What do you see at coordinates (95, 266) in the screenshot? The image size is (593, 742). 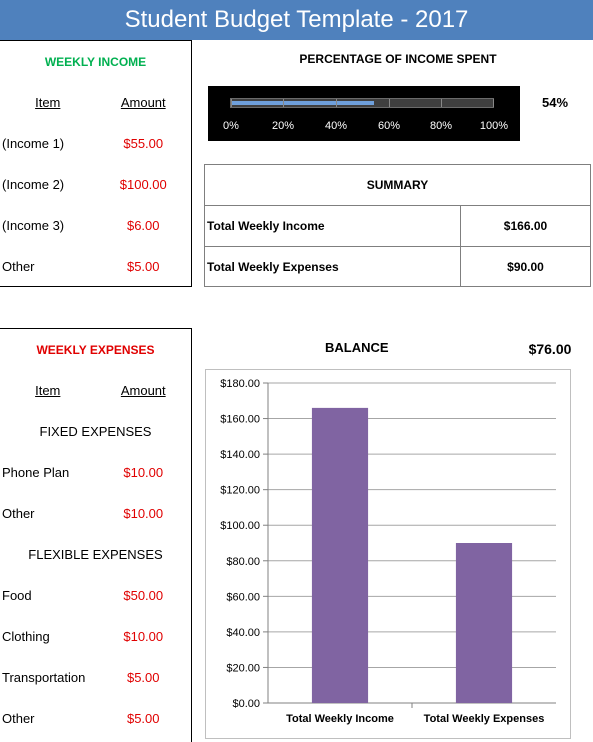 I see `income-row: Other $5.00` at bounding box center [95, 266].